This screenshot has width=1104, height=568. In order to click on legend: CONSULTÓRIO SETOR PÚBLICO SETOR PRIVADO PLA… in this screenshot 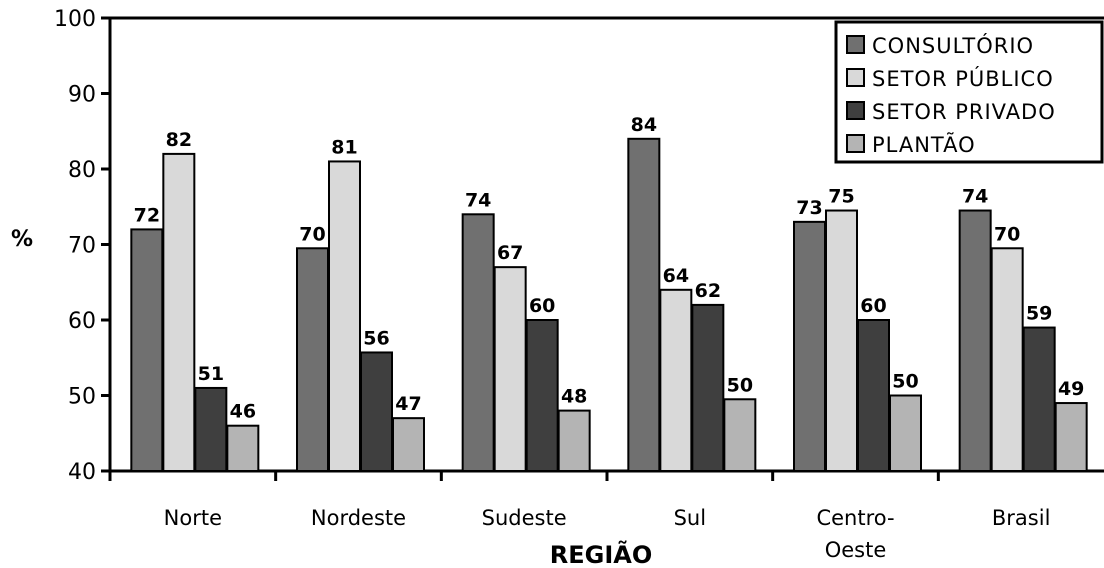, I will do `click(969, 92)`.